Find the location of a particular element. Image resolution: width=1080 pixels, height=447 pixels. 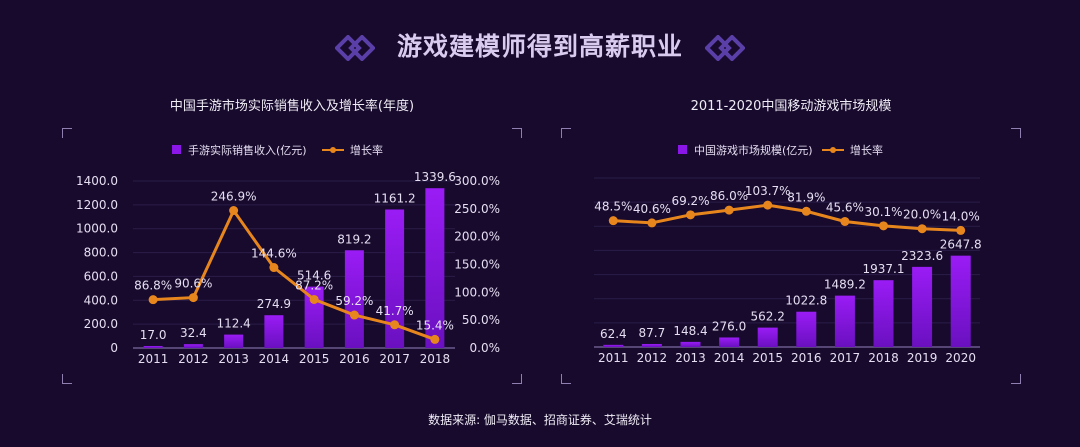

growth-rate-data-label: 40.6% is located at coordinates (652, 209).